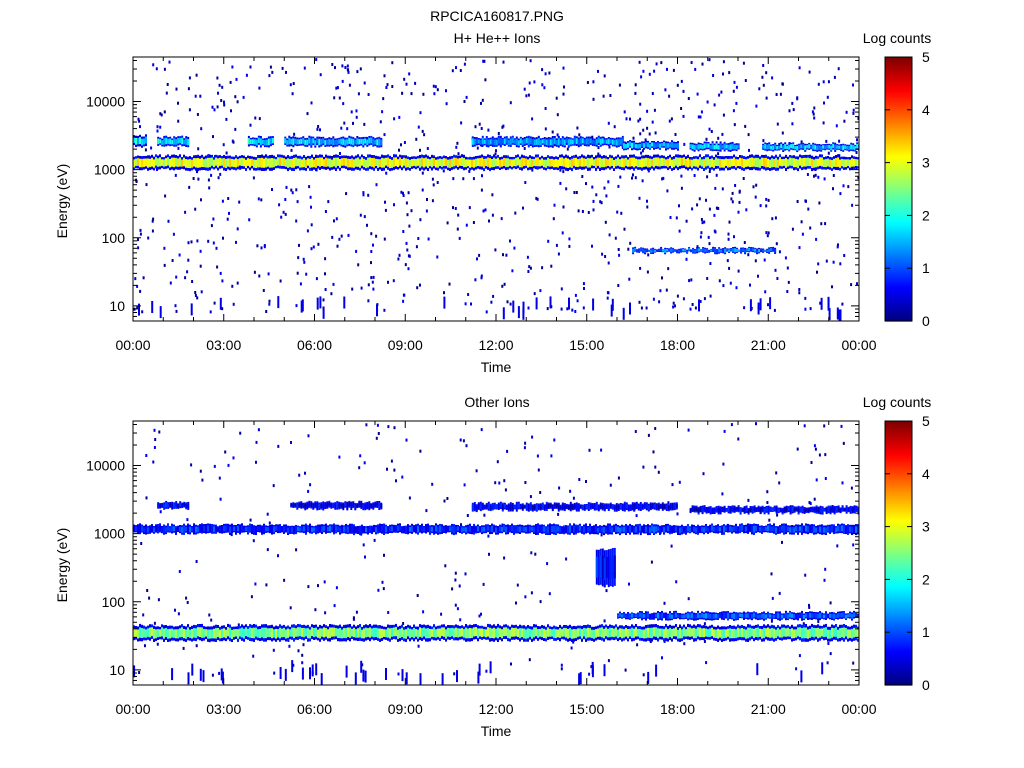 The image size is (1024, 768). What do you see at coordinates (114, 602) in the screenshot?
I see `y-tick-label: 100` at bounding box center [114, 602].